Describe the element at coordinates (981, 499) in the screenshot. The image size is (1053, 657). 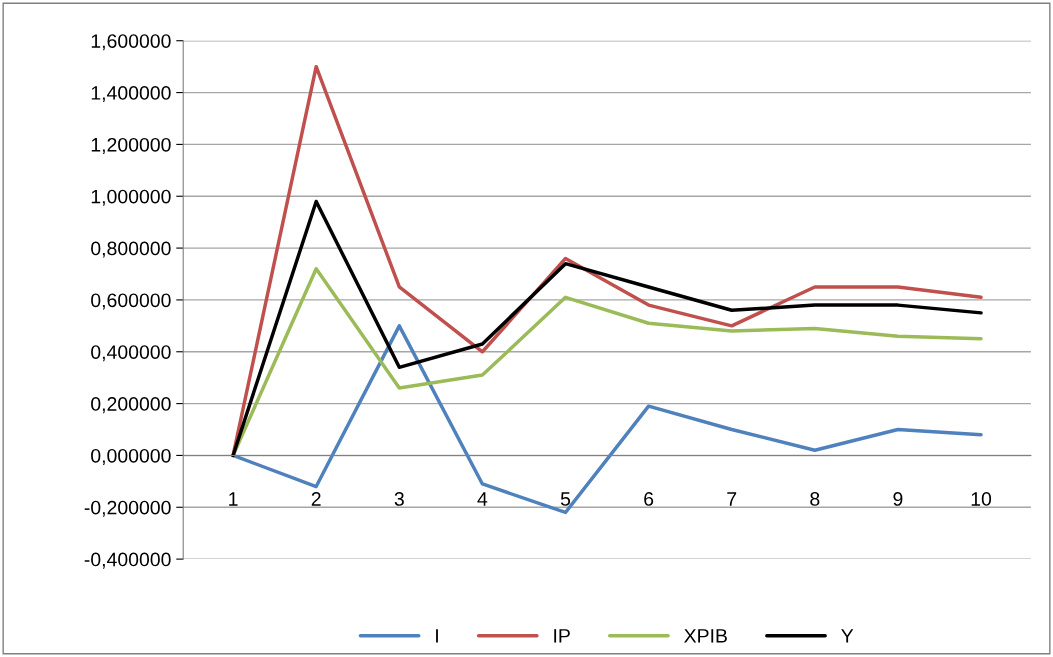
I see `x-tick-label: 10` at that location.